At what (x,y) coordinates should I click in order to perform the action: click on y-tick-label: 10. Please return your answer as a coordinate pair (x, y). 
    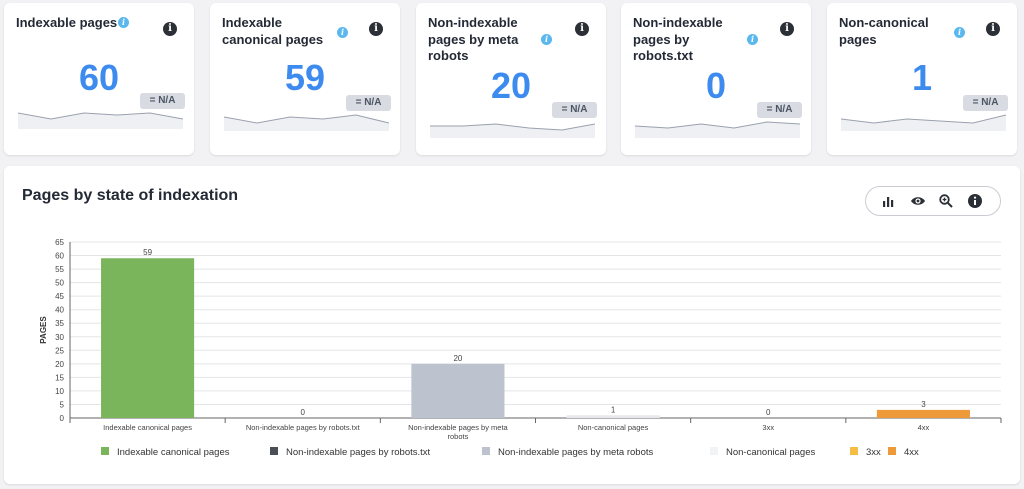
    Looking at the image, I should click on (59, 391).